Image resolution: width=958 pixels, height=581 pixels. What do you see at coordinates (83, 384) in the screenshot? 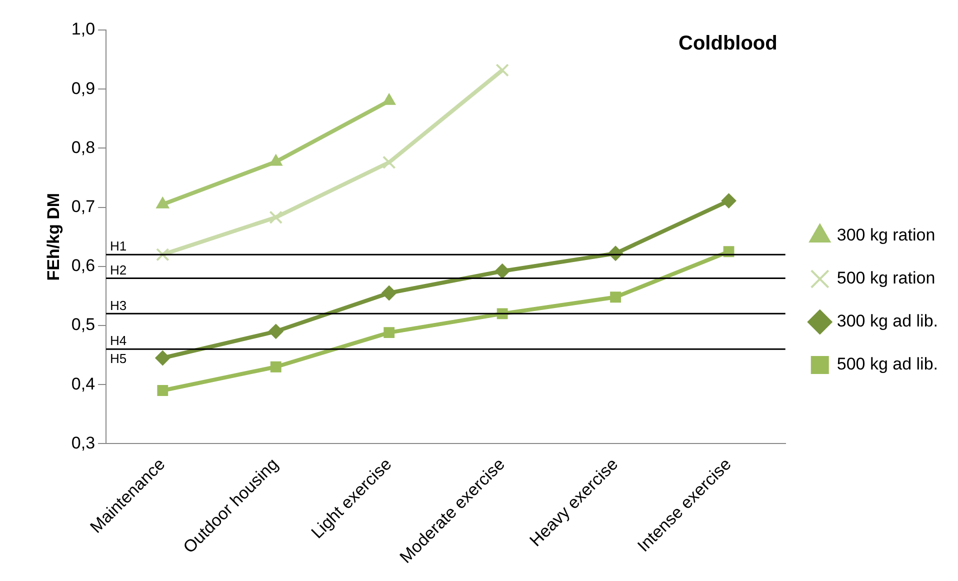
I see `y-tick-label: 0,4` at bounding box center [83, 384].